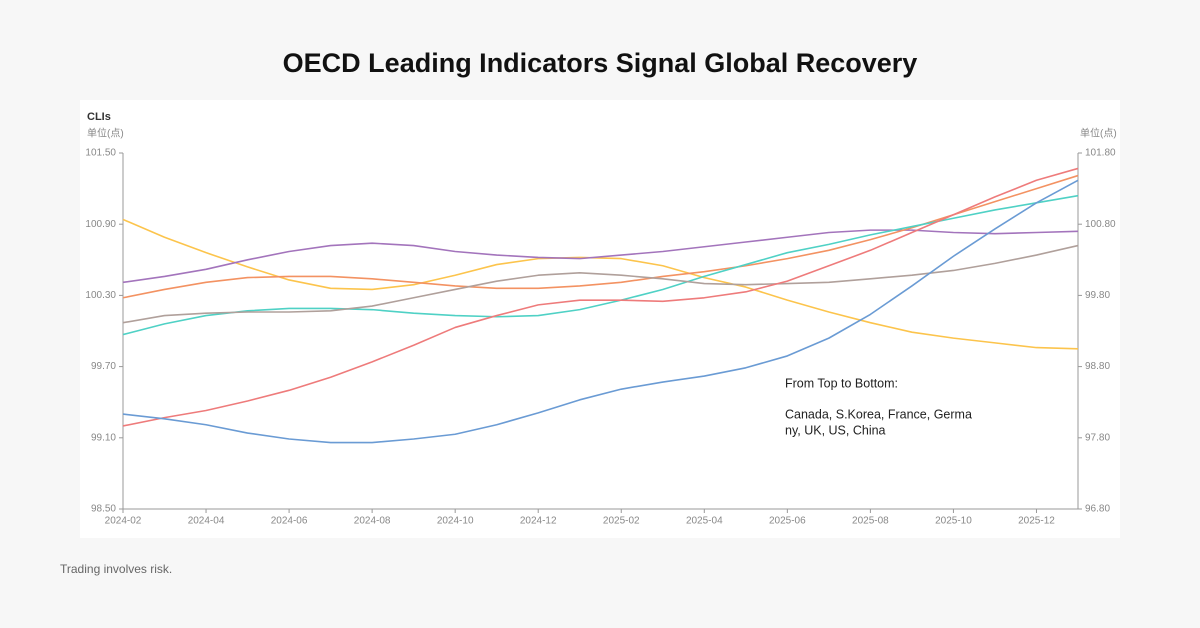 This screenshot has width=1200, height=628. What do you see at coordinates (1100, 224) in the screenshot?
I see `y2-tick-label: 100.80` at bounding box center [1100, 224].